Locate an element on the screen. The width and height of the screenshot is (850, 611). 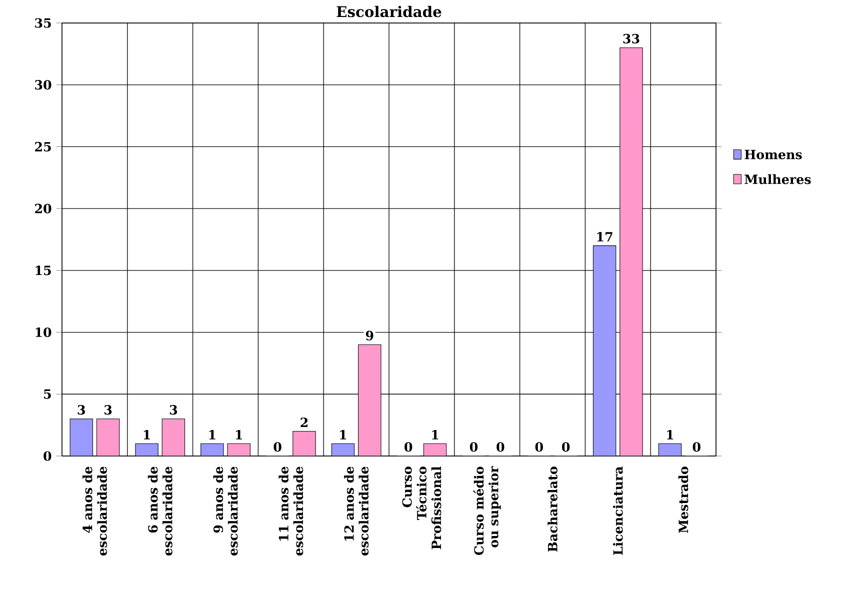
x-tick-label: Curso médio ou superior is located at coordinates (487, 510).